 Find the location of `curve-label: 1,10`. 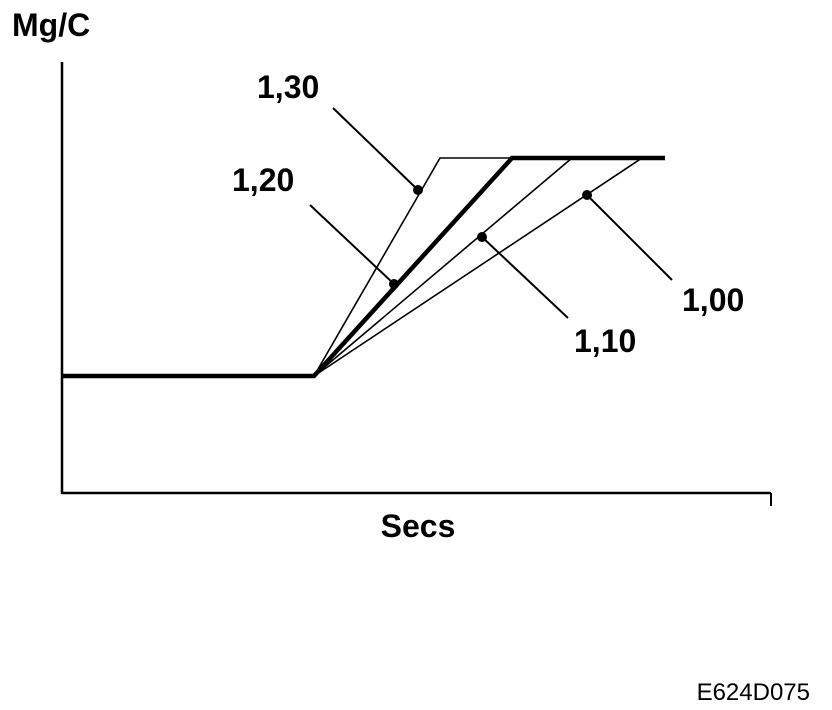

curve-label: 1,10 is located at coordinates (605, 341).